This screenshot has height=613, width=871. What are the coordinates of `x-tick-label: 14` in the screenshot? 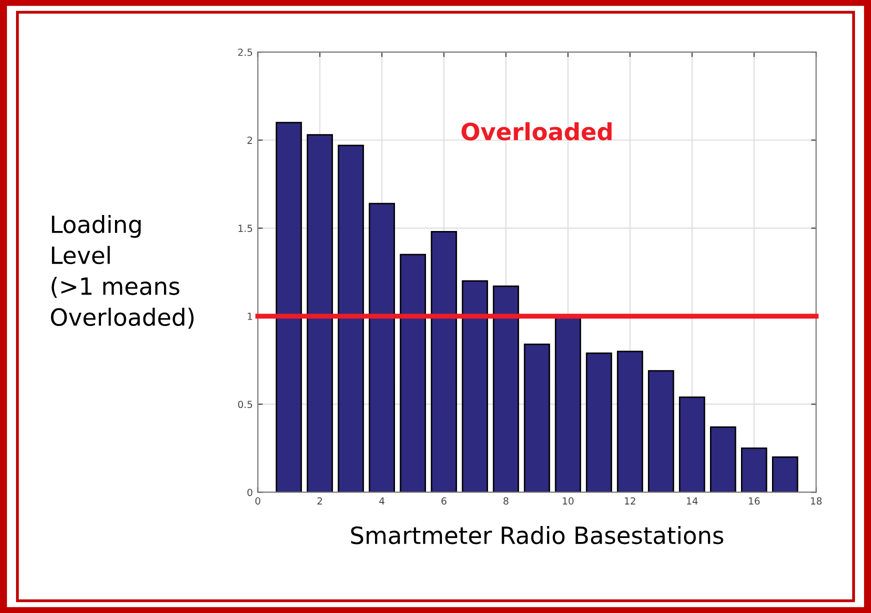 It's located at (692, 500).